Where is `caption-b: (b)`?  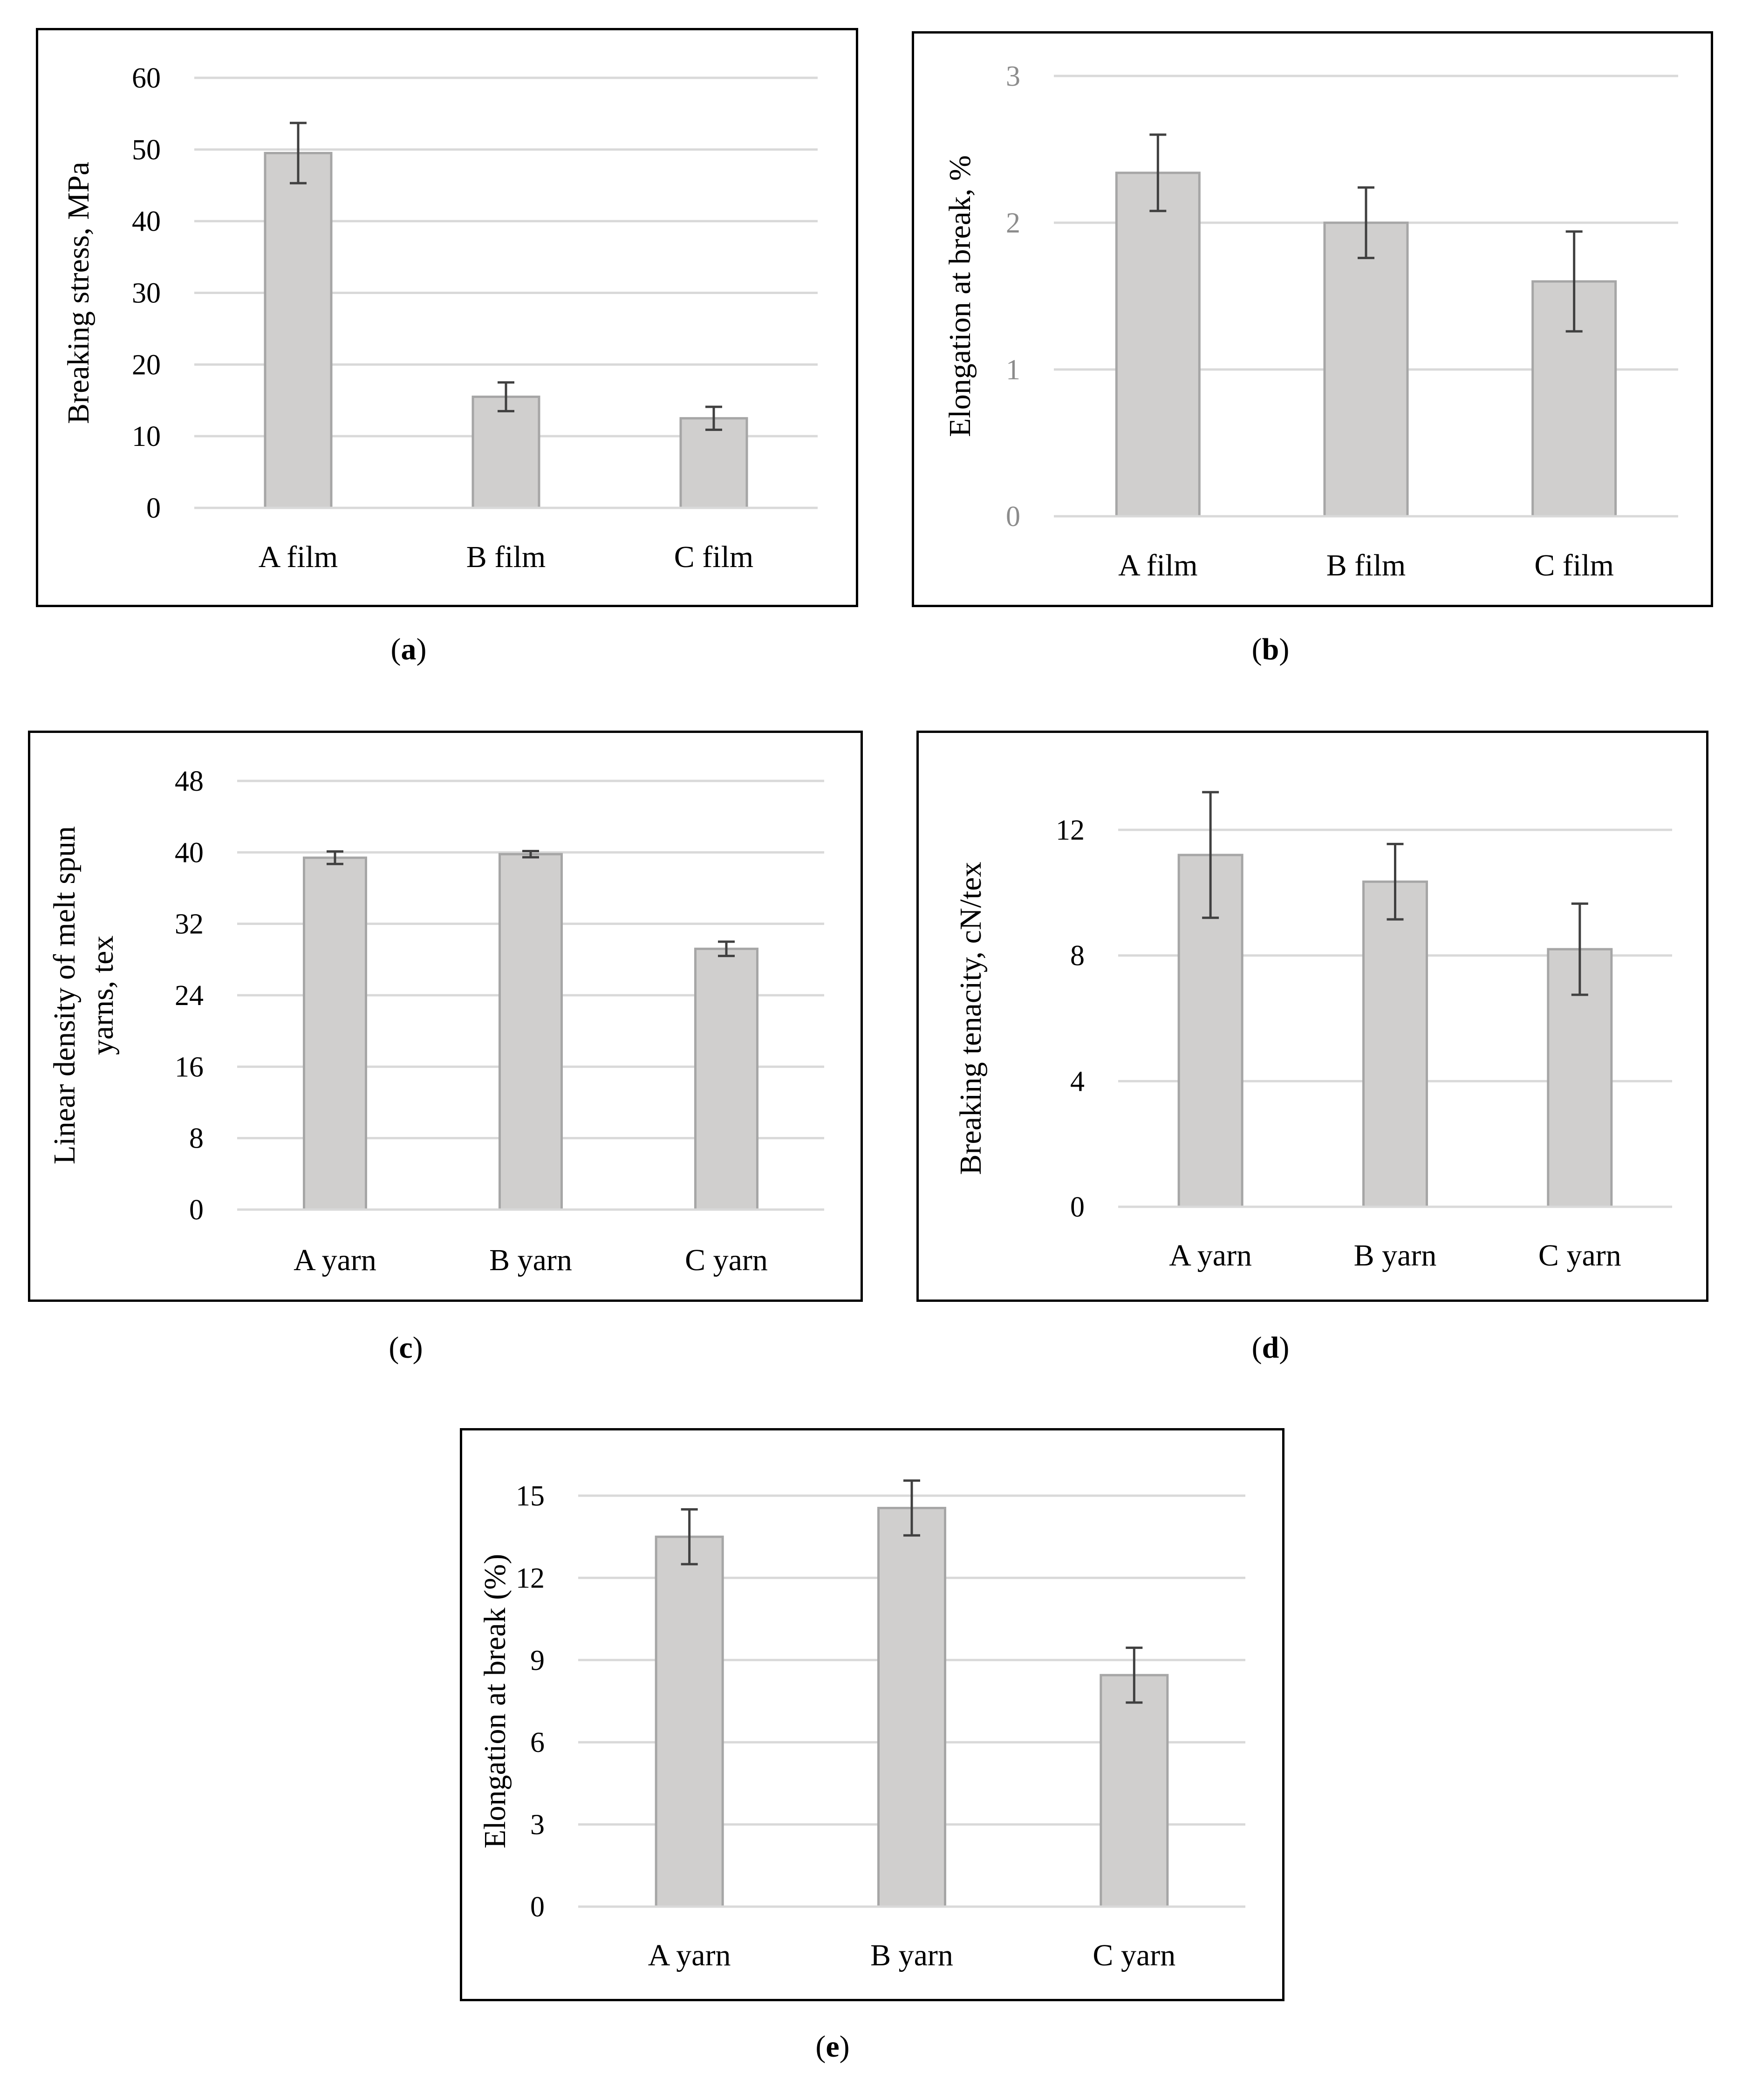 caption-b: (b) is located at coordinates (1271, 649).